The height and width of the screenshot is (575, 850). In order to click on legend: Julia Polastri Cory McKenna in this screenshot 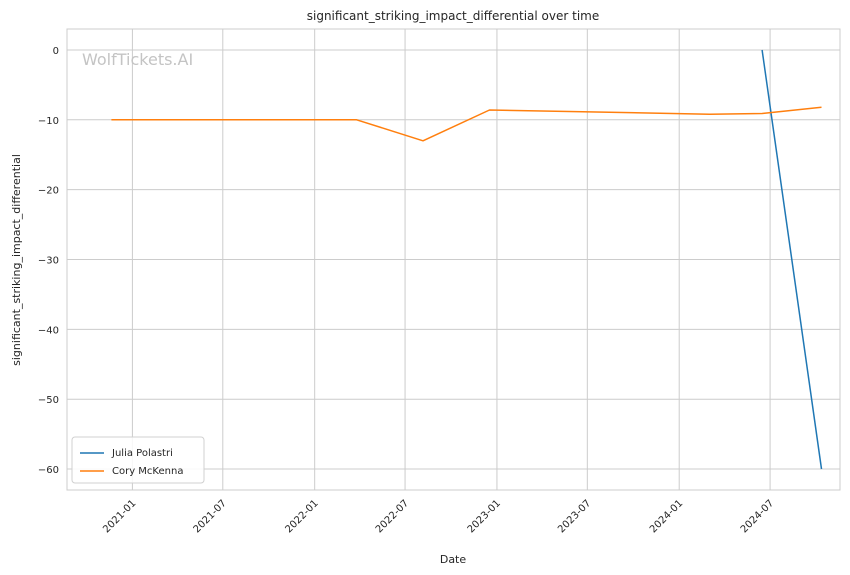, I will do `click(138, 460)`.